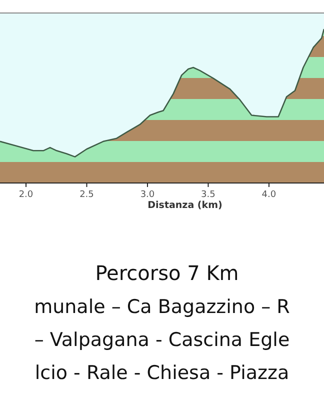  I want to click on text: Percorso 7 Km, so click(167, 273).